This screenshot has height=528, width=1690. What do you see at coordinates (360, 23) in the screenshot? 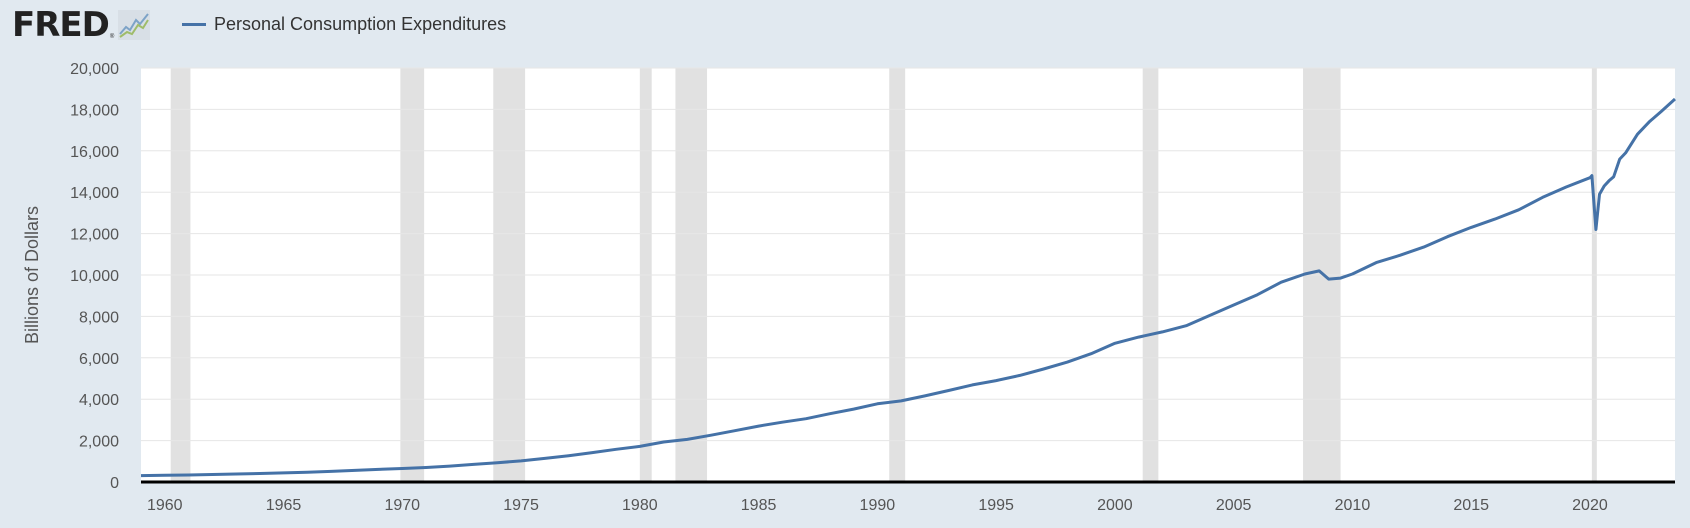
I see `legend-label: Personal Consumption Expenditures` at bounding box center [360, 23].